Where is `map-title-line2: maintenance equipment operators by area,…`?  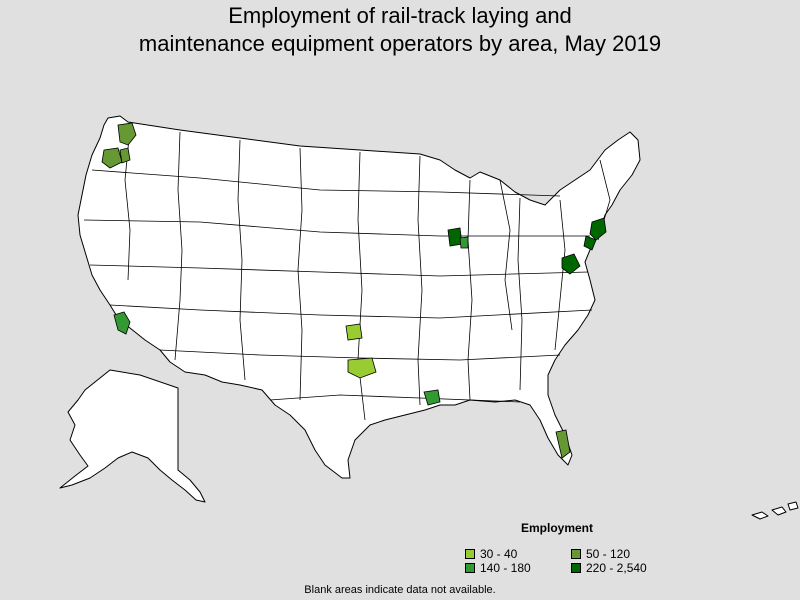 map-title-line2: maintenance equipment operators by area,… is located at coordinates (400, 43).